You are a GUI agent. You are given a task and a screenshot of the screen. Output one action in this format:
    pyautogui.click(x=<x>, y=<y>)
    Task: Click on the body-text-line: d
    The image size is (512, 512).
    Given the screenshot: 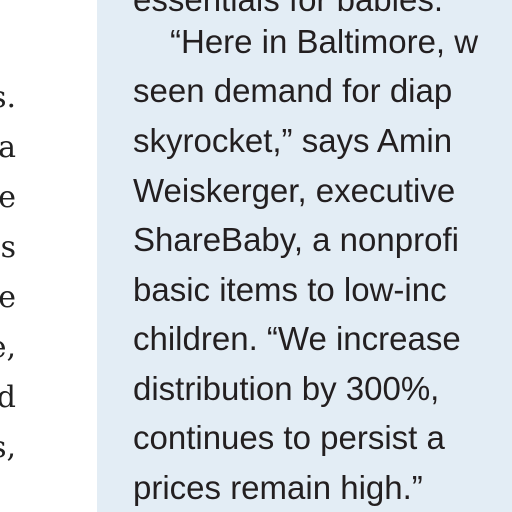 What is the action you would take?
    pyautogui.click(x=8, y=397)
    